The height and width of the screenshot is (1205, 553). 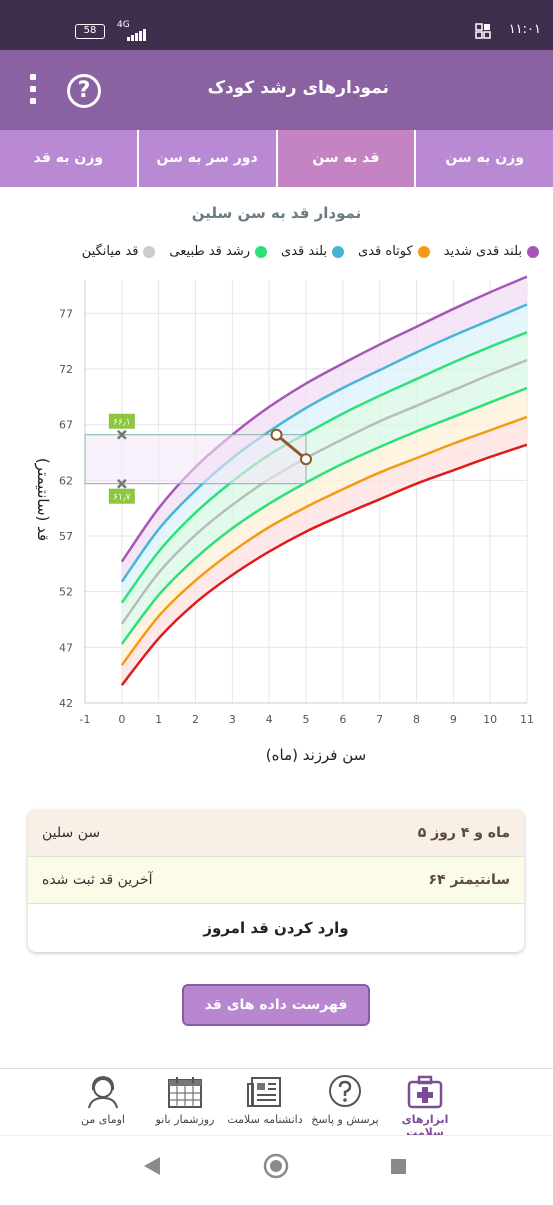 I want to click on x-tick-label: 11, so click(x=527, y=719).